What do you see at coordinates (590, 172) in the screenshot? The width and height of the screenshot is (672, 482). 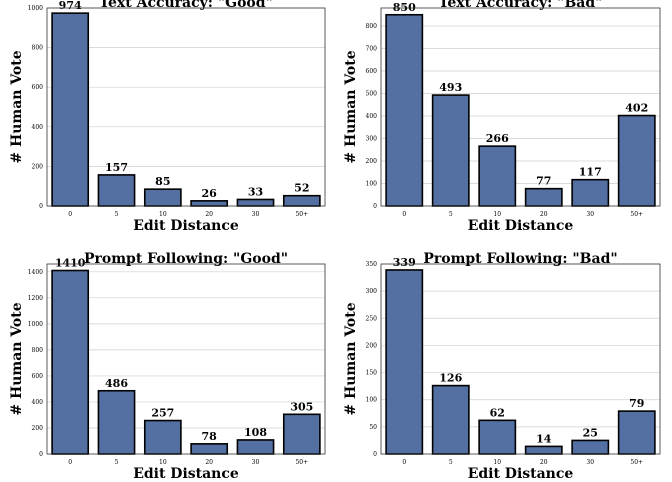 I see `data-label: 117` at bounding box center [590, 172].